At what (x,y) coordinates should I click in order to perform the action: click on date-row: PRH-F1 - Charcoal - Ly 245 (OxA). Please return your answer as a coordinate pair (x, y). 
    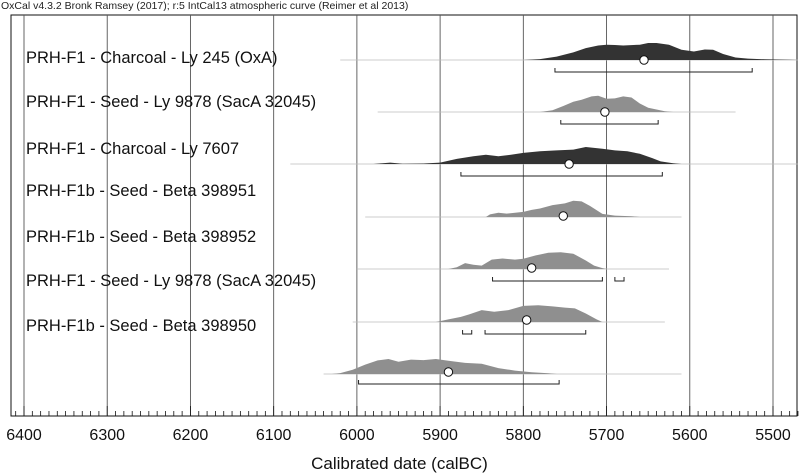
    Looking at the image, I should click on (412, 58).